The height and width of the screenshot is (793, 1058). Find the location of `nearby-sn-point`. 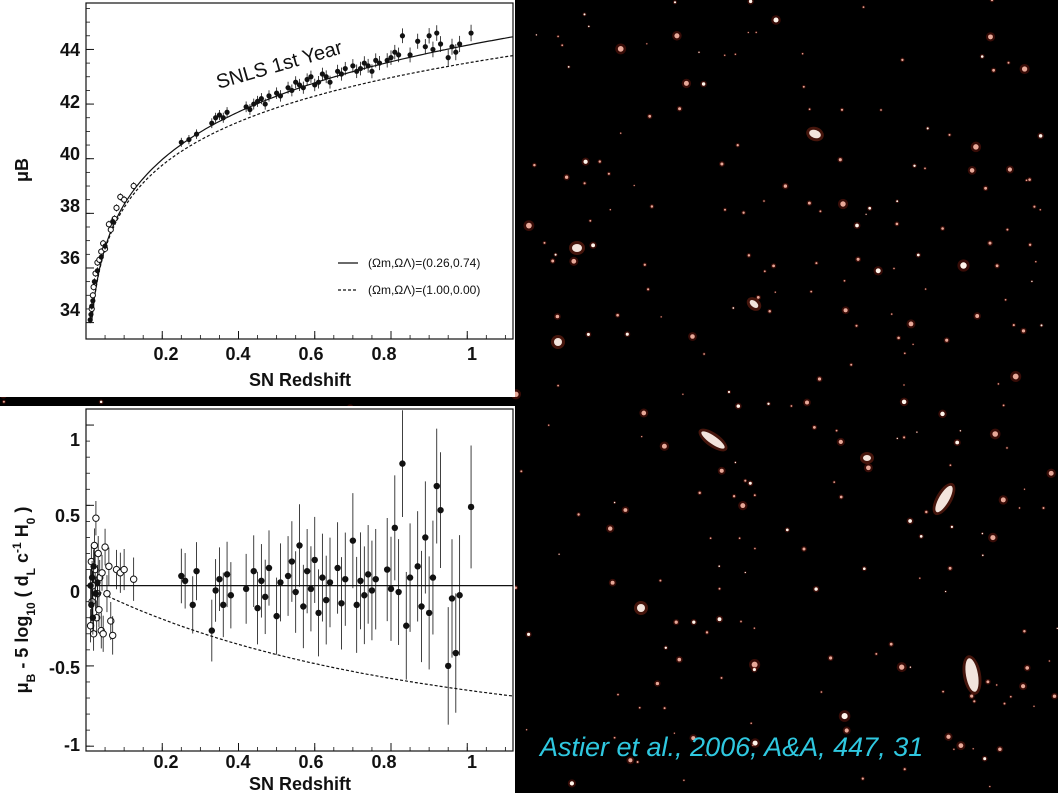

nearby-sn-point is located at coordinates (110, 229).